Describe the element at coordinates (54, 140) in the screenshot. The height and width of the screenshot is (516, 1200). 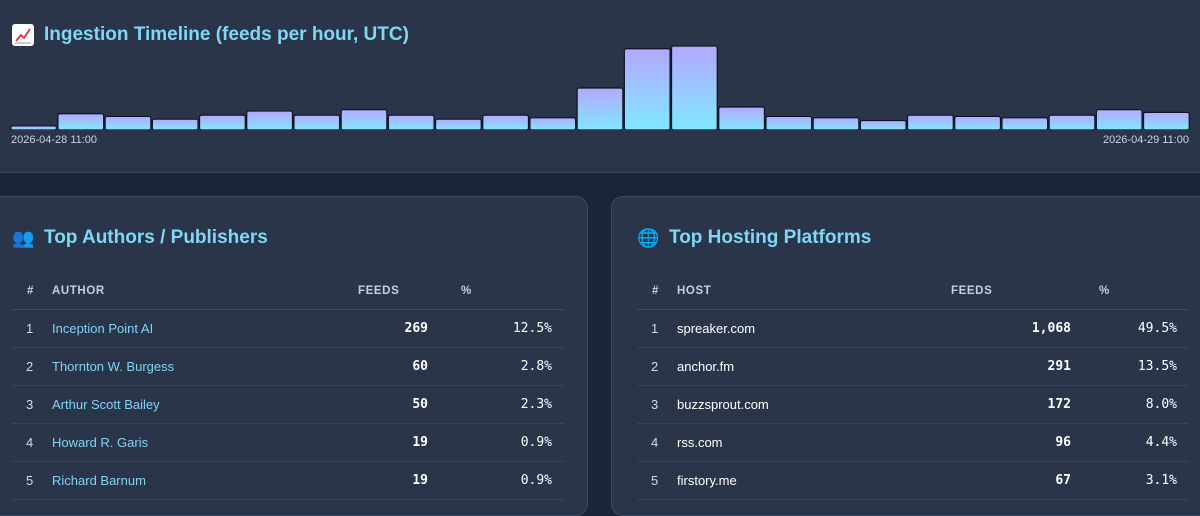
I see `timeline-start-label: 2026-04-28 11:00` at that location.